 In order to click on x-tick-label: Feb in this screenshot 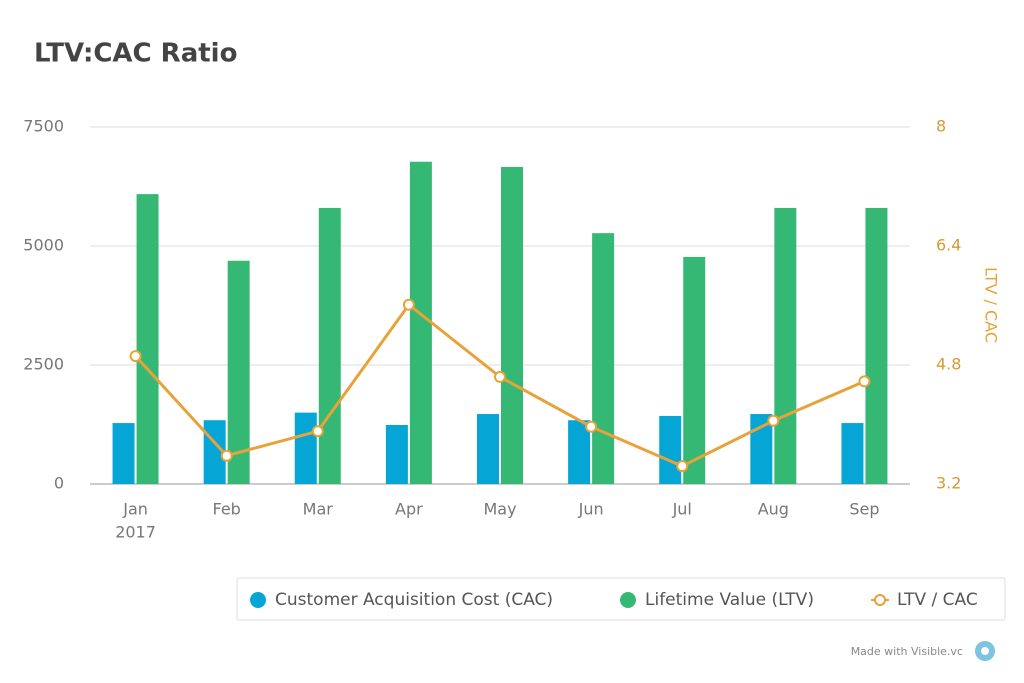, I will do `click(227, 509)`.